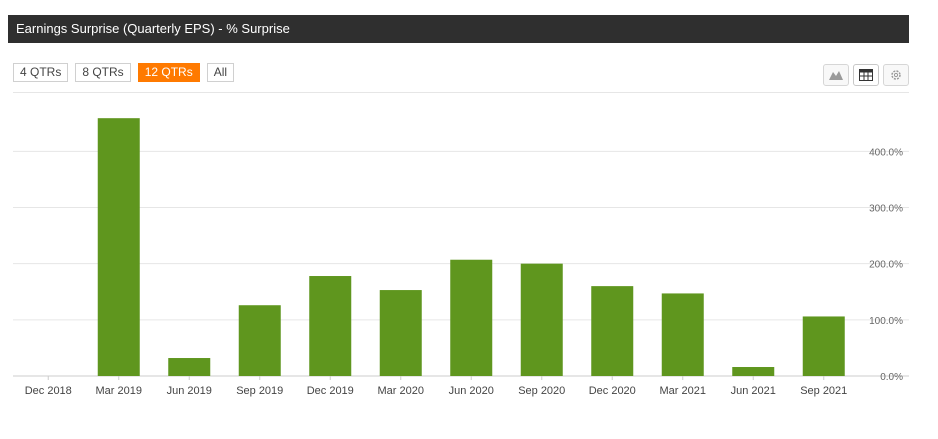  What do you see at coordinates (683, 391) in the screenshot?
I see `x-tick-label: Mar 2021` at bounding box center [683, 391].